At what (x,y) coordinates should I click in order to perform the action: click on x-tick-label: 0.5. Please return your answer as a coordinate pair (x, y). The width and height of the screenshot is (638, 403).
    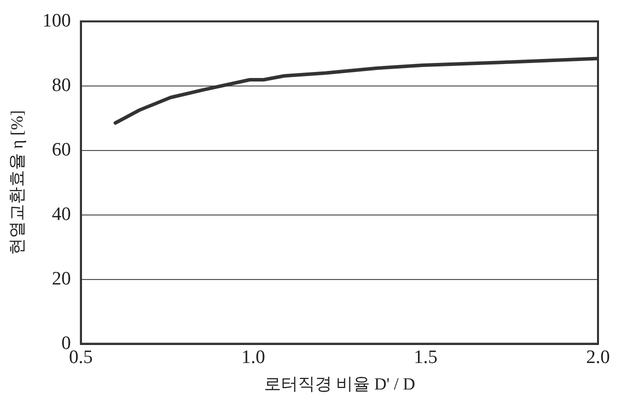
    Looking at the image, I should click on (81, 357).